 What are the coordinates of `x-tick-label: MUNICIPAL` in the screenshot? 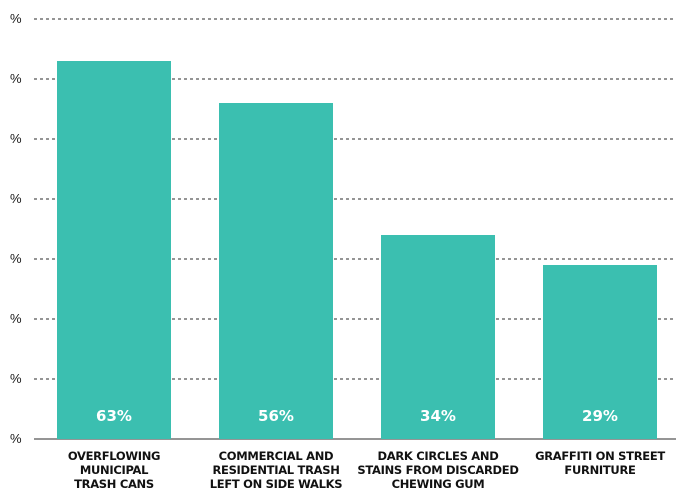 It's located at (114, 470).